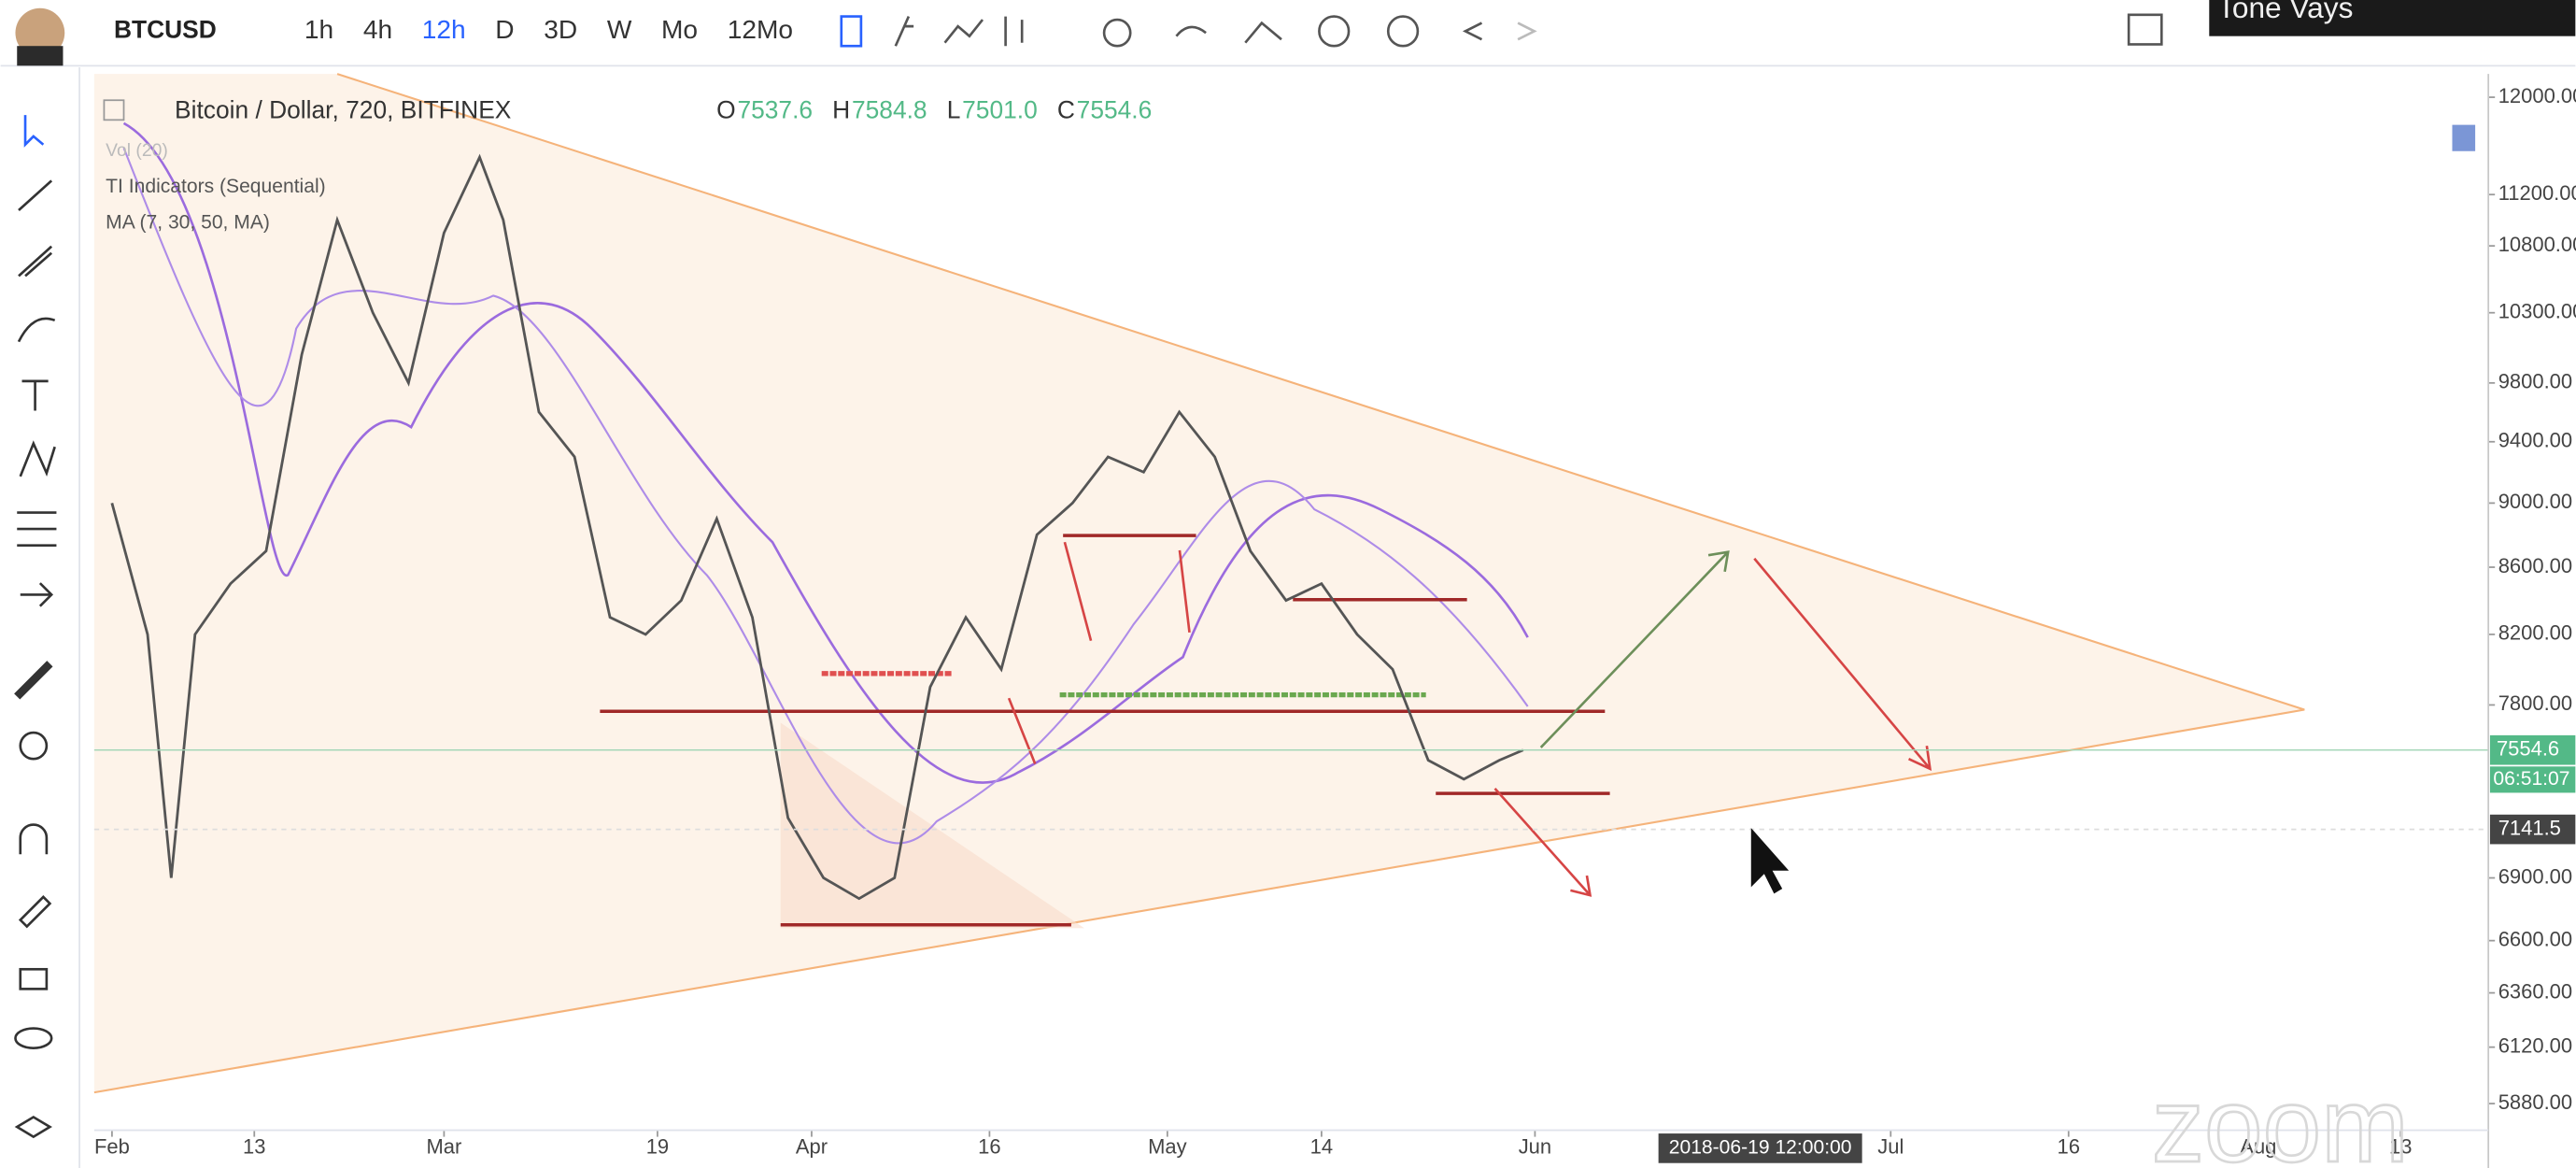 Image resolution: width=2576 pixels, height=1168 pixels. I want to click on mouse-cursor, so click(1770, 861).